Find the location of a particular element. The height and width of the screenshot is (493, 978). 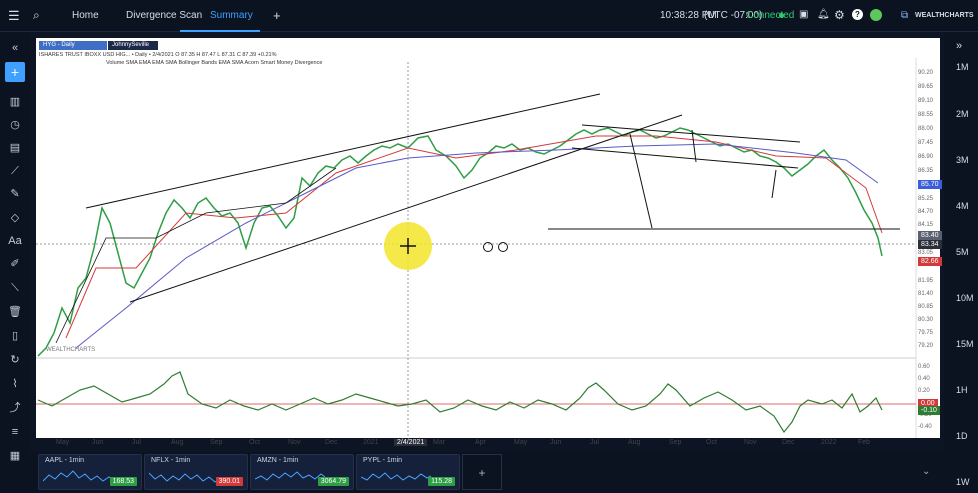

timeframe-1m: 1M is located at coordinates (962, 67).